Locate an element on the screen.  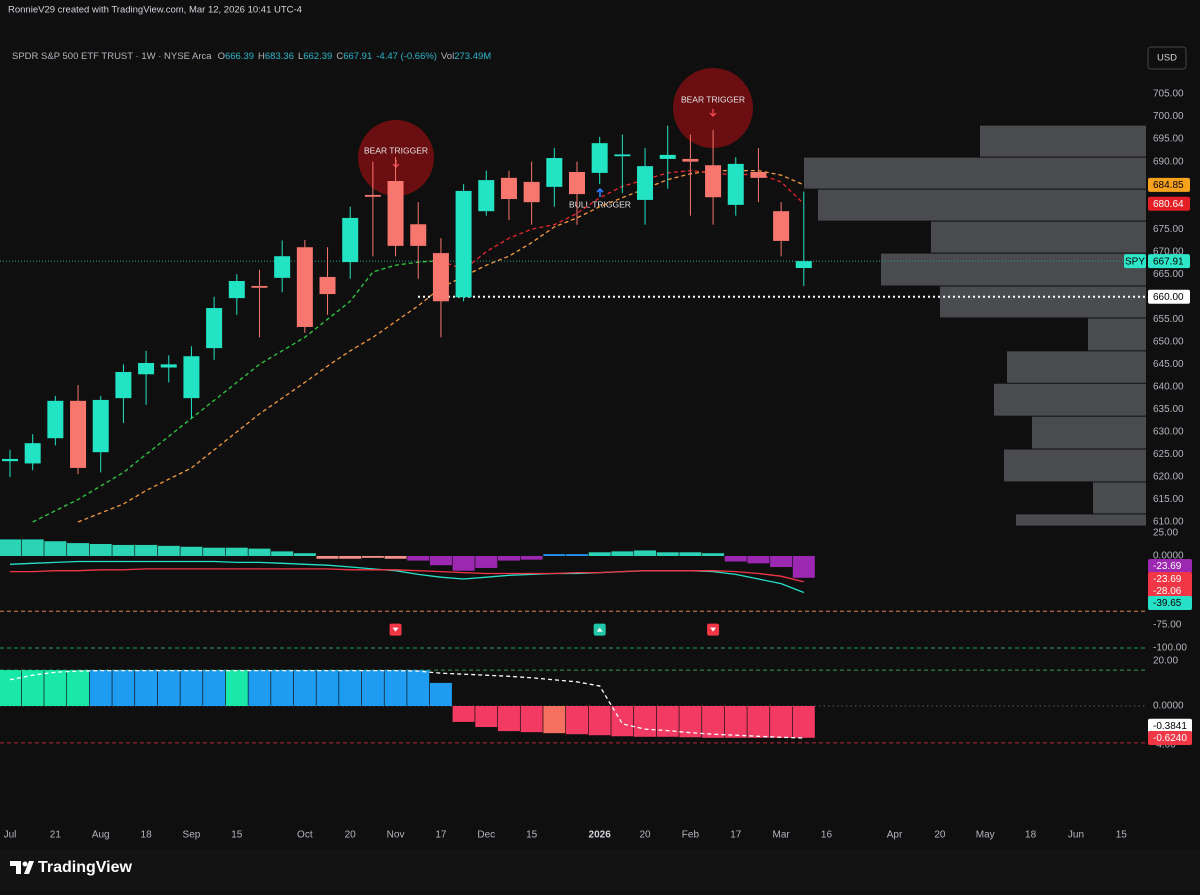
annotation: BEAR TRIGGER is located at coordinates (713, 99).